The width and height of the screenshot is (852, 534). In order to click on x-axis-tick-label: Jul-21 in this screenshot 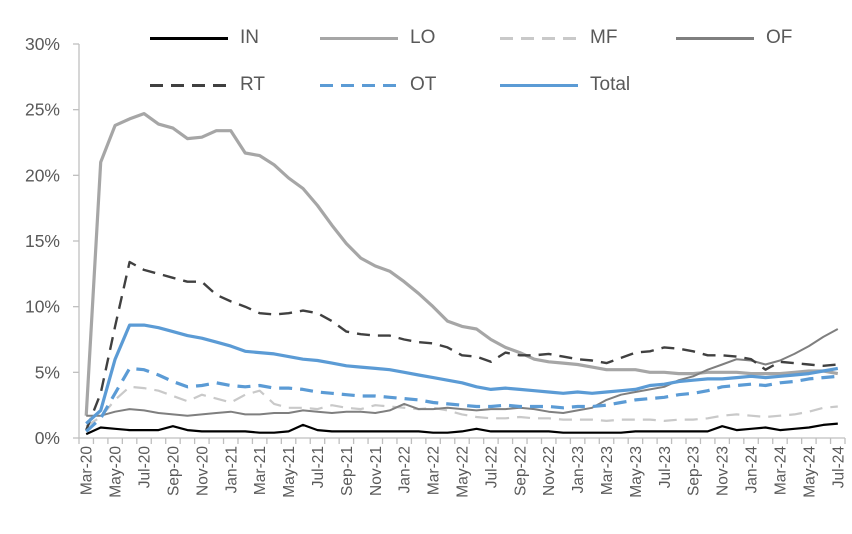, I will do `click(318, 467)`.